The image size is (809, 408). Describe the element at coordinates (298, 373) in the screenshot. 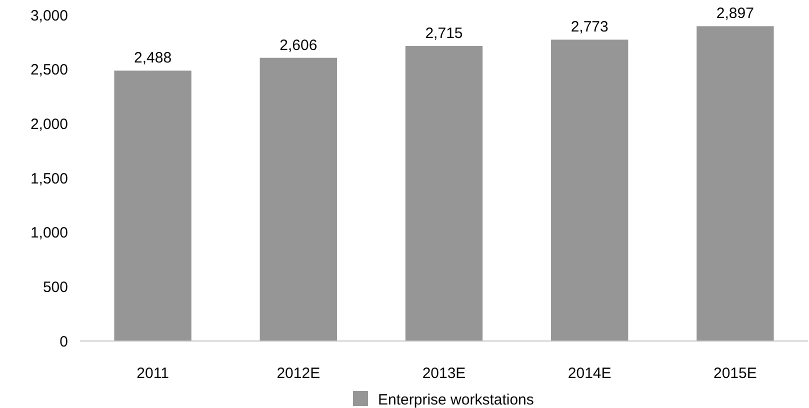

I see `x-tick-label: 2012E` at that location.